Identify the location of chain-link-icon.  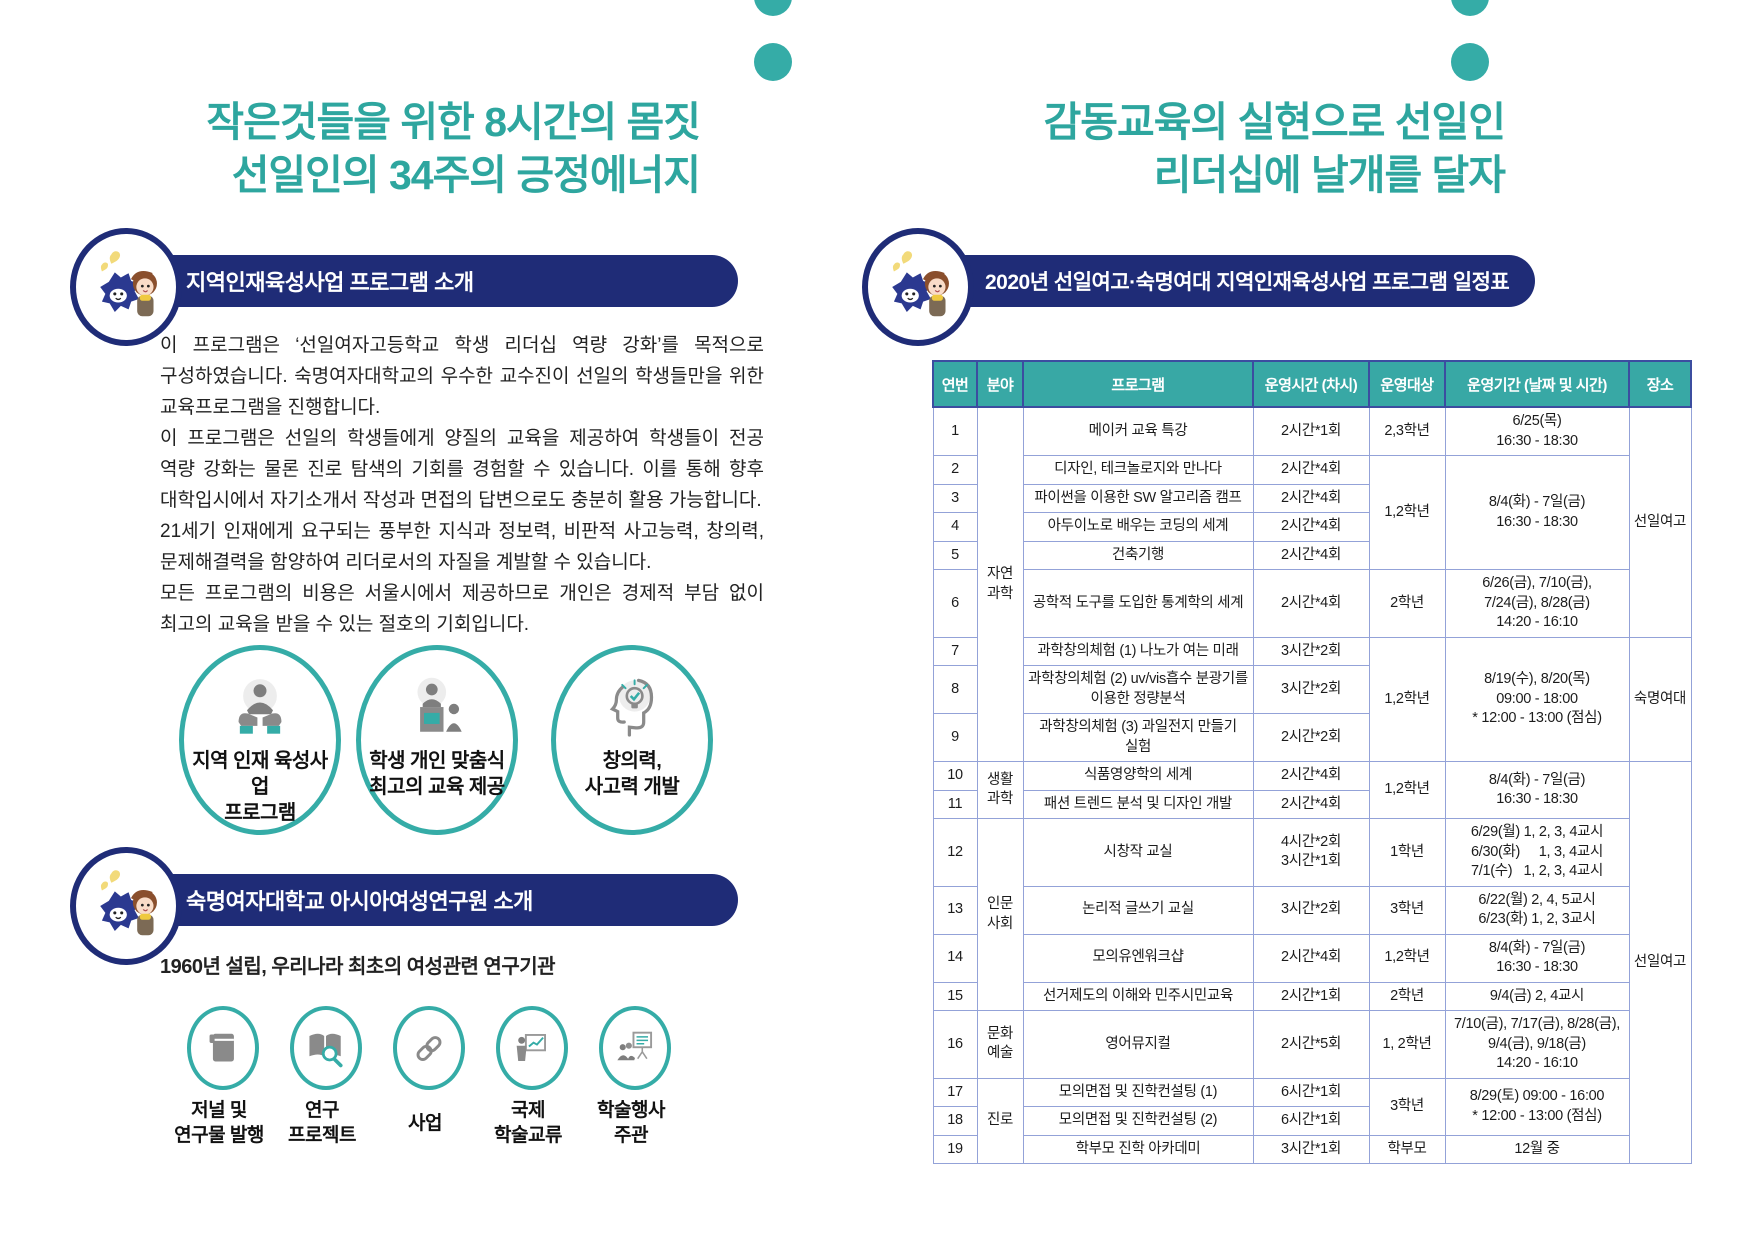
(429, 1048).